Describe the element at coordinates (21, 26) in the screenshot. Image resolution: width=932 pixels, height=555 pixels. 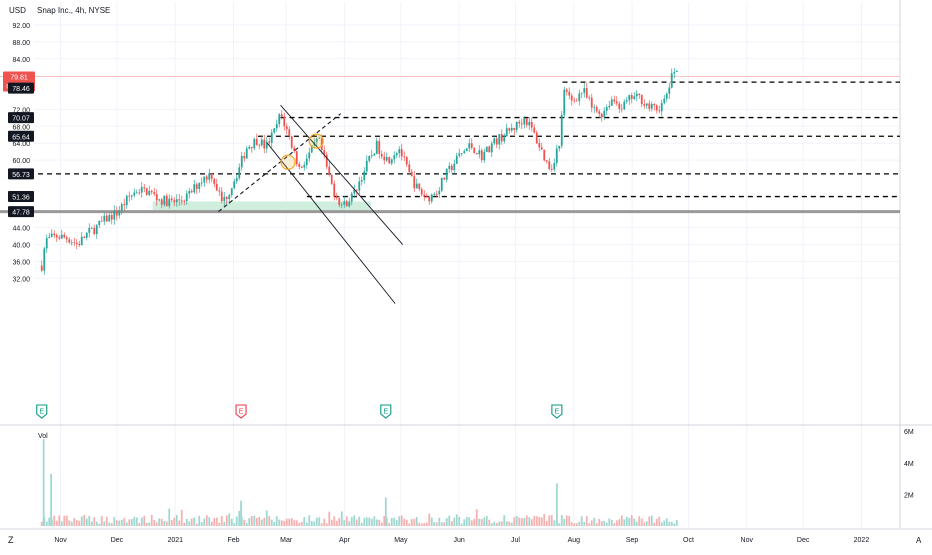
I see `price-tick-label: 92.00` at that location.